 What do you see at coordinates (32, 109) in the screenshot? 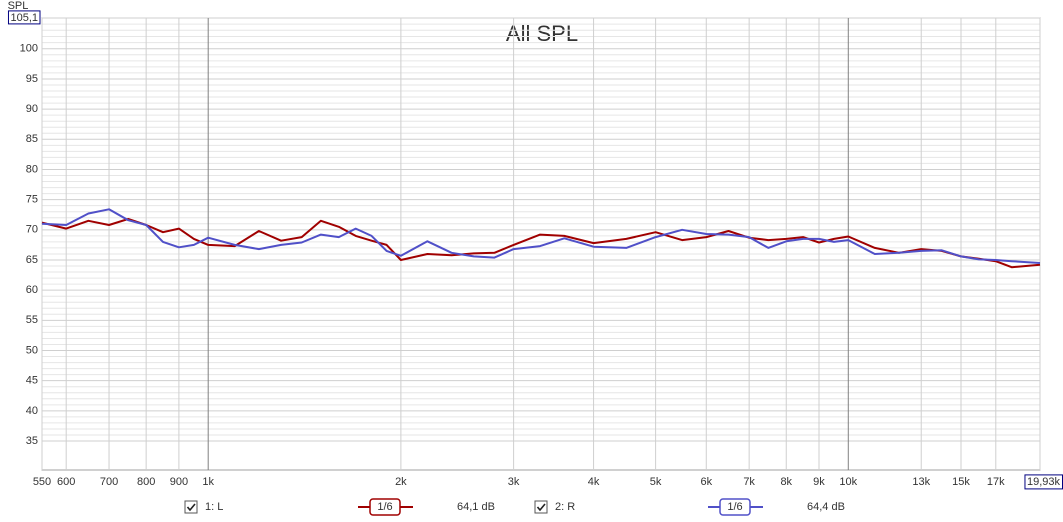
I see `y-tick-label: 90` at bounding box center [32, 109].